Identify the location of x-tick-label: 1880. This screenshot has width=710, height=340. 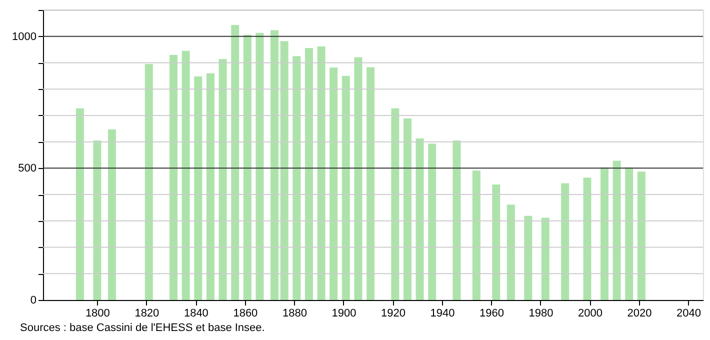
(294, 314).